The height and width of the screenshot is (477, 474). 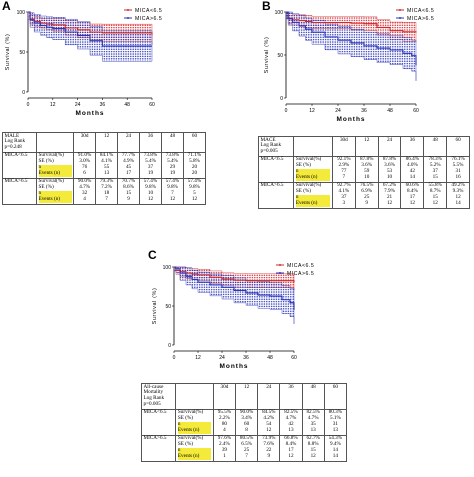 I want to click on value-cell: 60.6% 8.4% 17 12, so click(x=412, y=195).